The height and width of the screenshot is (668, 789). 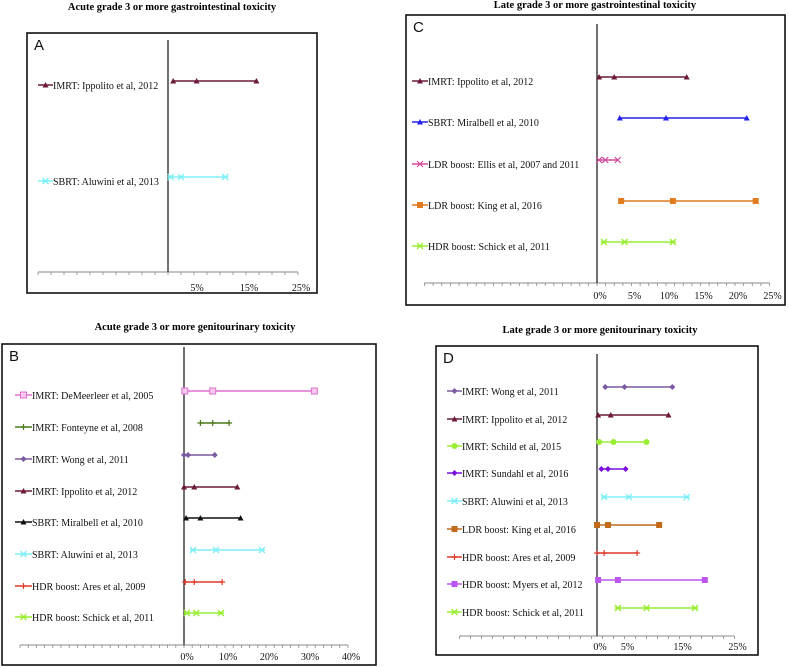 What do you see at coordinates (14, 356) in the screenshot?
I see `panel-letter: B` at bounding box center [14, 356].